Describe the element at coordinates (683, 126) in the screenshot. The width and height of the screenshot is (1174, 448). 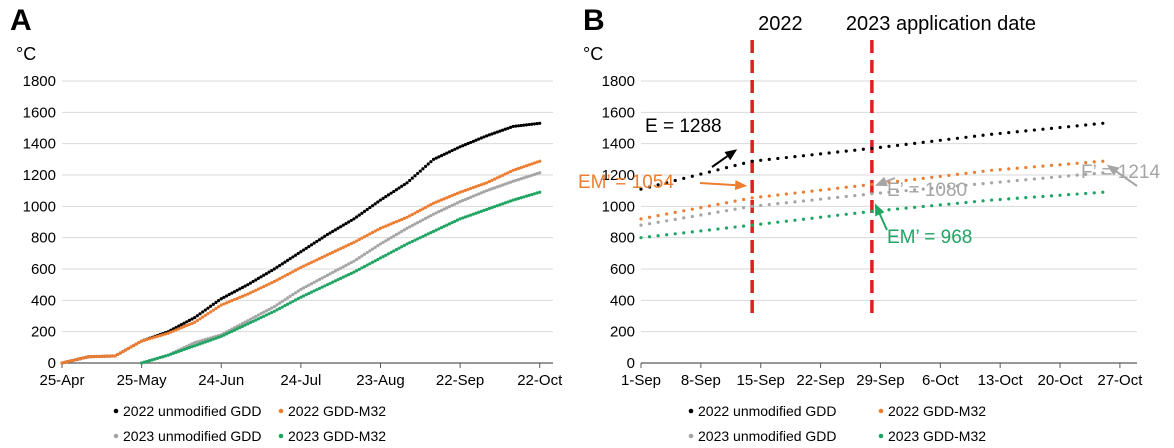
I see `annotation-label: E = 1288` at that location.